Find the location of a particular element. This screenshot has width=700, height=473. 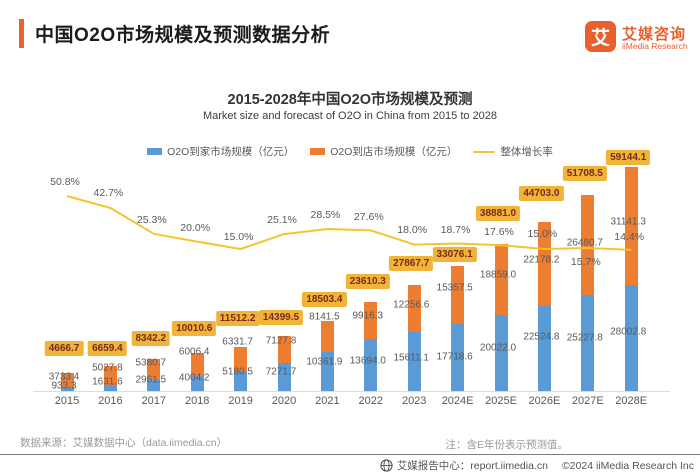

legend-label-growth: 整体增长率 is located at coordinates (526, 152).